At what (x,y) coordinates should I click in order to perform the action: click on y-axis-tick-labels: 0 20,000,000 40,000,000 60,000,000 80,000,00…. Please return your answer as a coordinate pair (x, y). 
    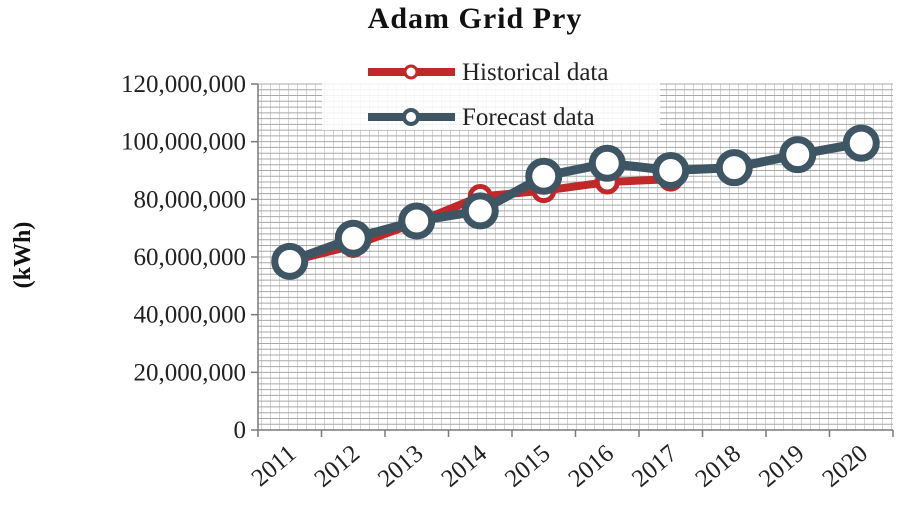
    Looking at the image, I should click on (183, 257).